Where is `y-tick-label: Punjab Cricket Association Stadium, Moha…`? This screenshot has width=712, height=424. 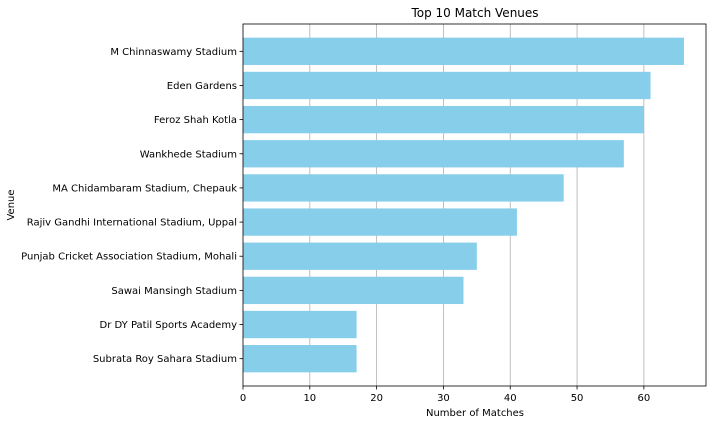 y-tick-label: Punjab Cricket Association Stadium, Moha… is located at coordinates (129, 257).